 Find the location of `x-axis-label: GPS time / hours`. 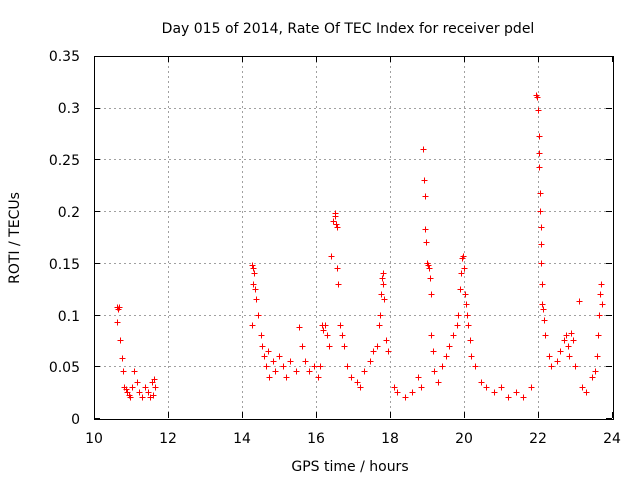

x-axis-label: GPS time / hours is located at coordinates (349, 467).